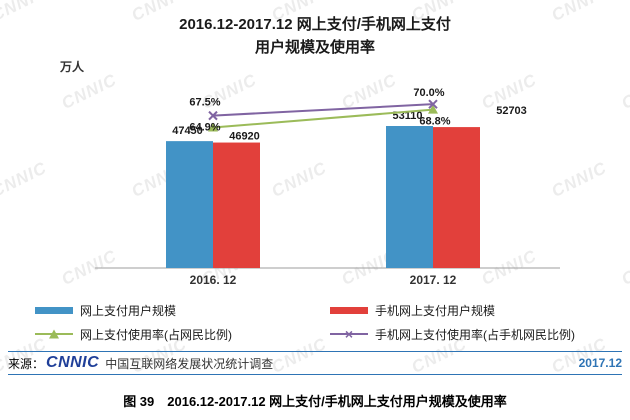  Describe the element at coordinates (204, 128) in the screenshot. I see `rate-value-label: 64.9%` at that location.